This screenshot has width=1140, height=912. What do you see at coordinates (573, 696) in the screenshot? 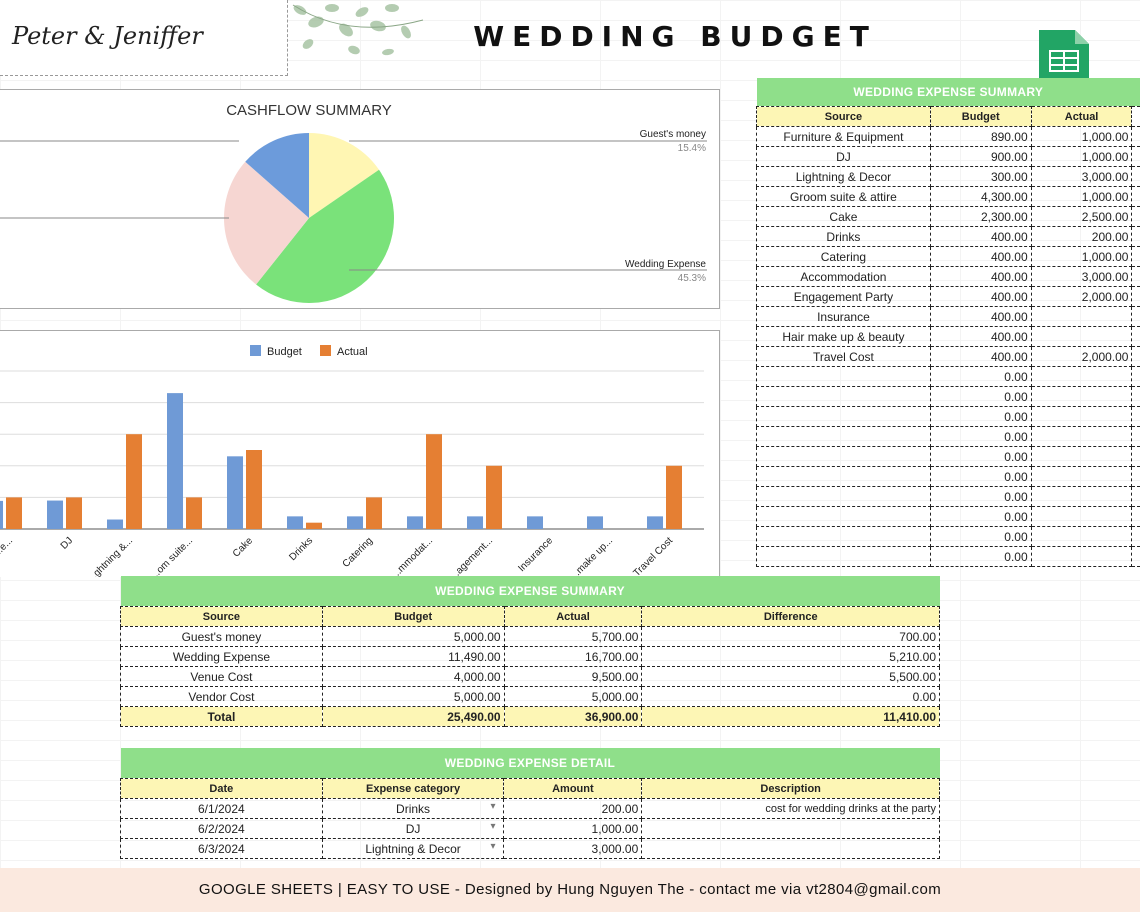
I see `actual-cell: 5,000.00` at bounding box center [573, 696].